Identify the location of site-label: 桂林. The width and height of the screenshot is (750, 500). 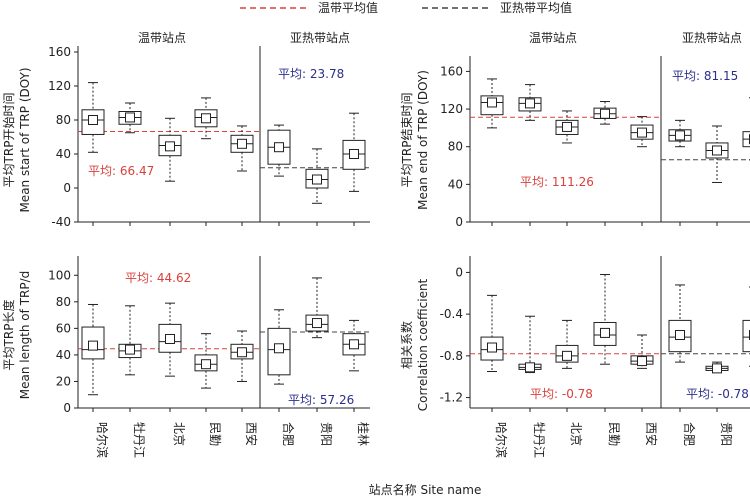
(363, 434).